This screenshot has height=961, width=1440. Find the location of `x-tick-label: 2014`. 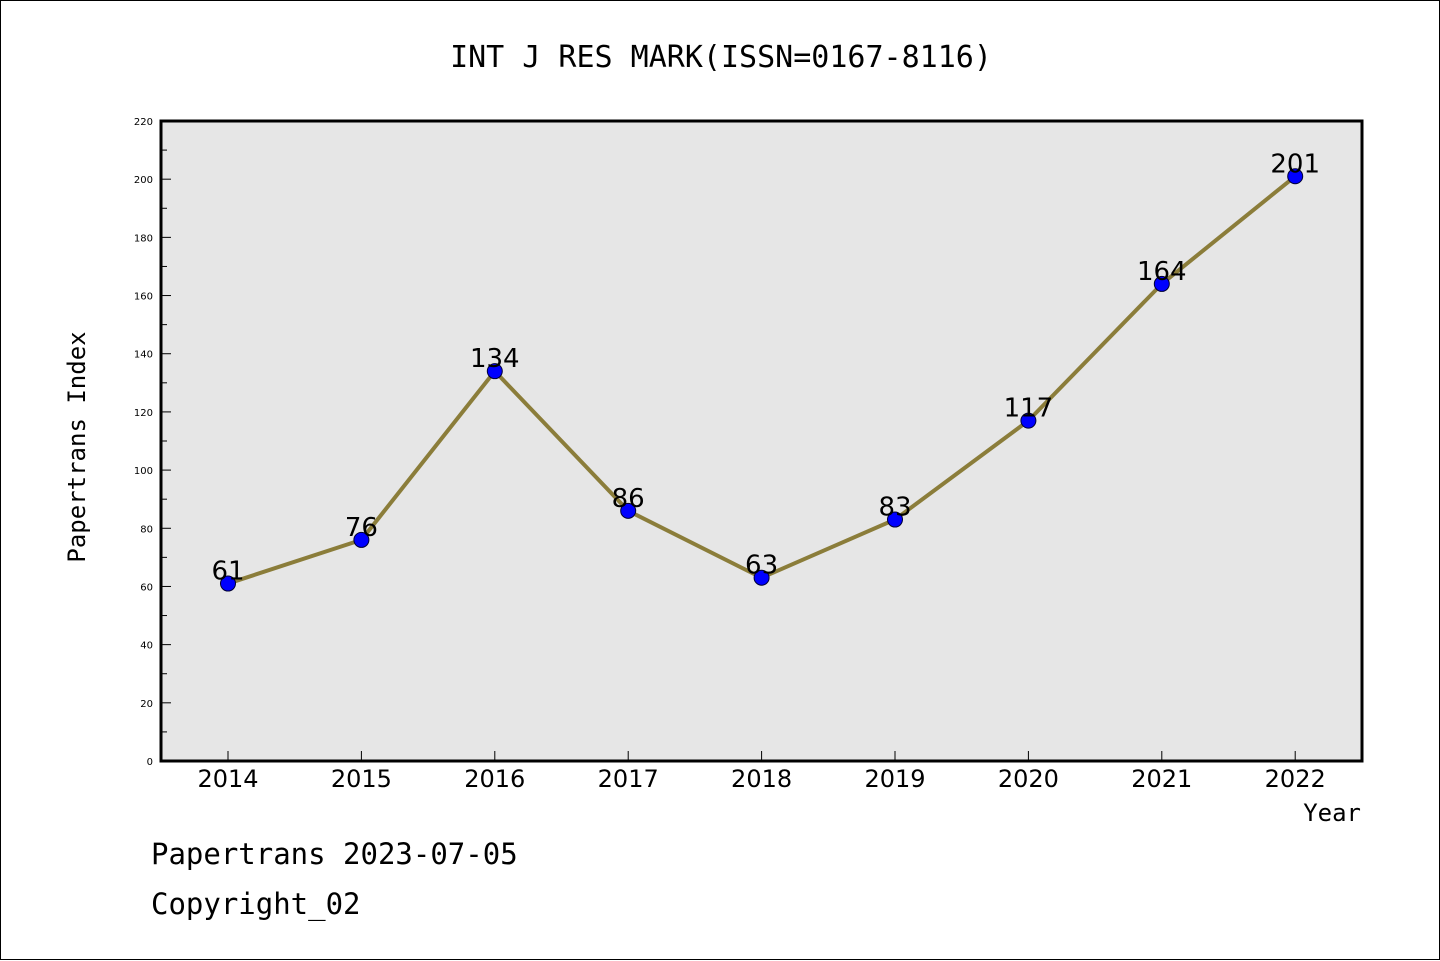

x-tick-label: 2014 is located at coordinates (227, 779).